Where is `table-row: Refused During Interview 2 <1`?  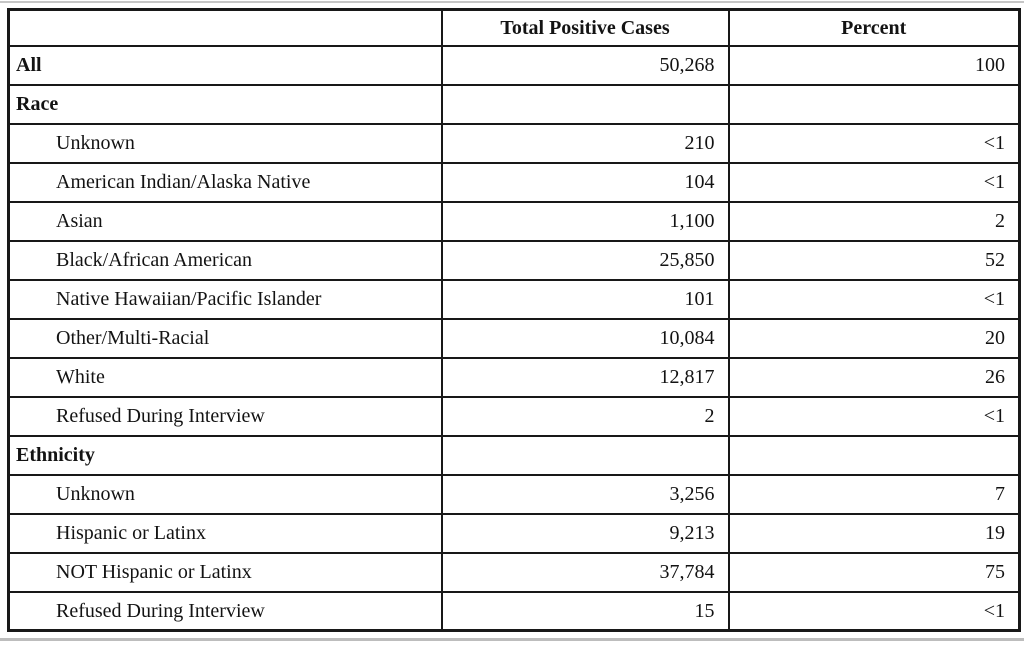 table-row: Refused During Interview 2 <1 is located at coordinates (514, 416).